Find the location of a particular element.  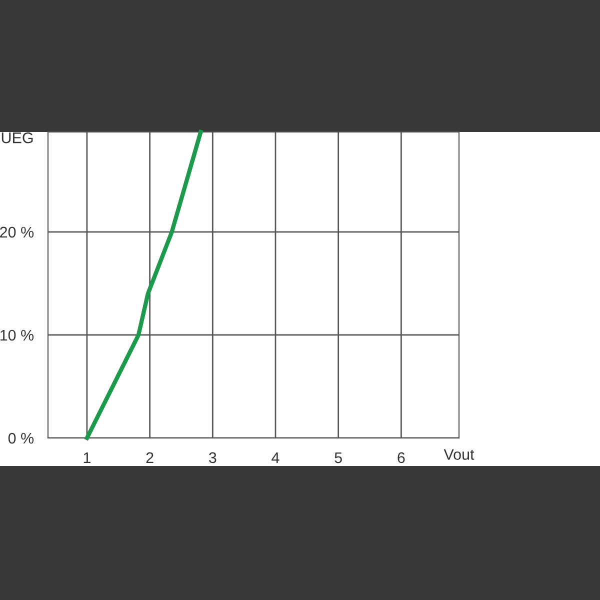

y-tick-label: 10 % is located at coordinates (17, 335).